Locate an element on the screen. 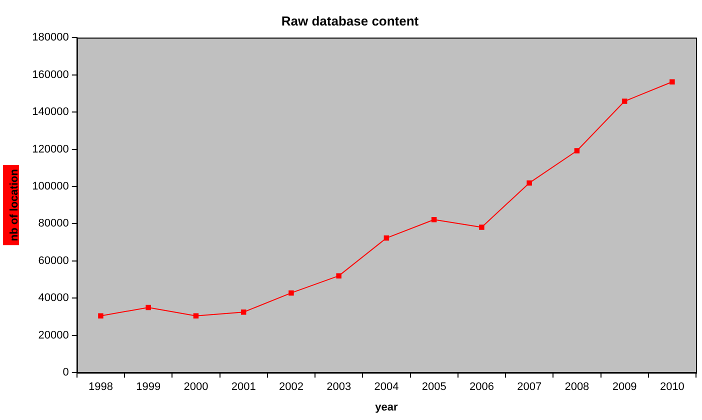 The image size is (702, 420). y-tick-label: 40000 is located at coordinates (53, 298).